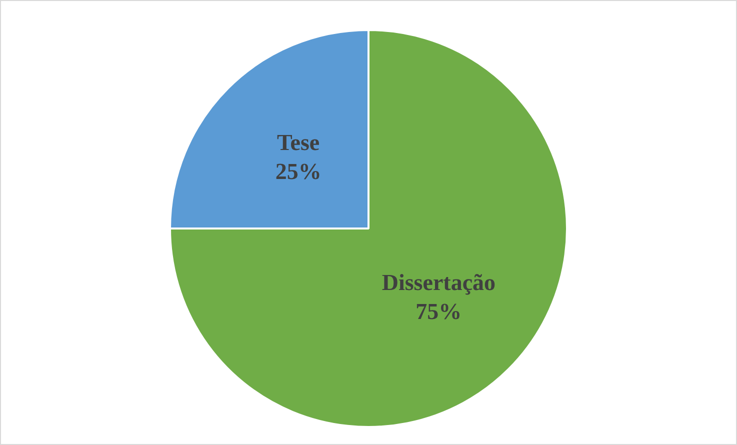  I want to click on slice-label: Tese, so click(298, 142).